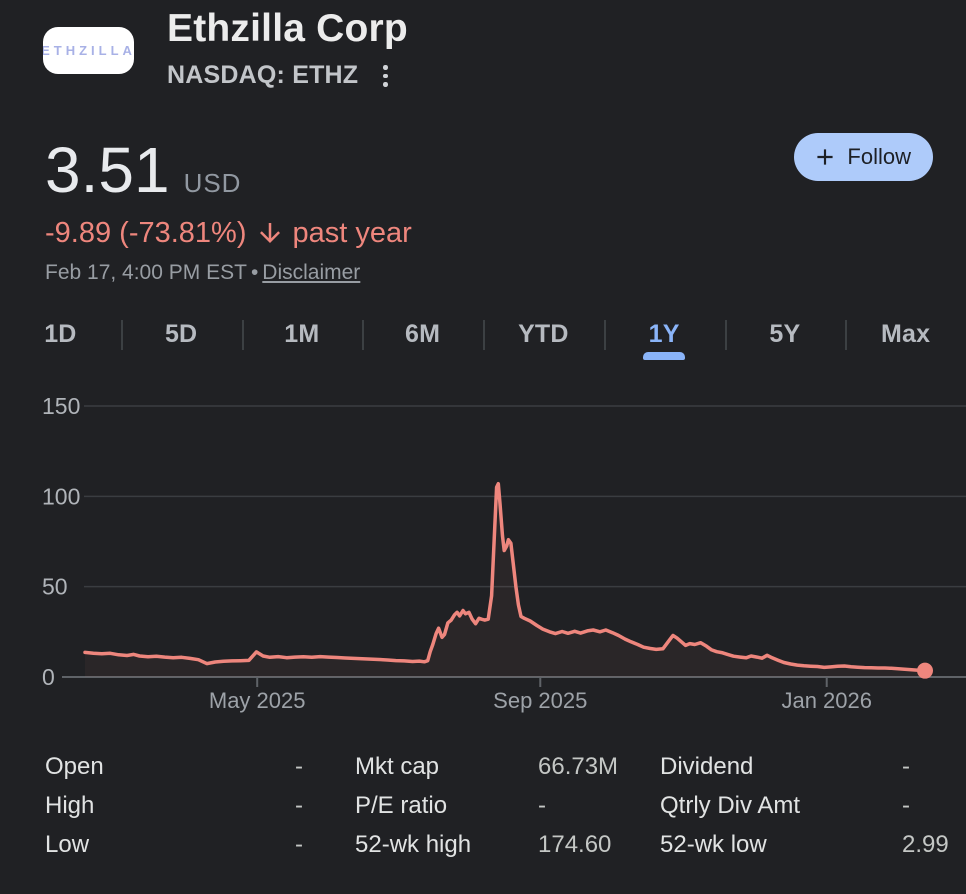 The height and width of the screenshot is (894, 966). What do you see at coordinates (664, 335) in the screenshot?
I see `tab-1y: 1Y` at bounding box center [664, 335].